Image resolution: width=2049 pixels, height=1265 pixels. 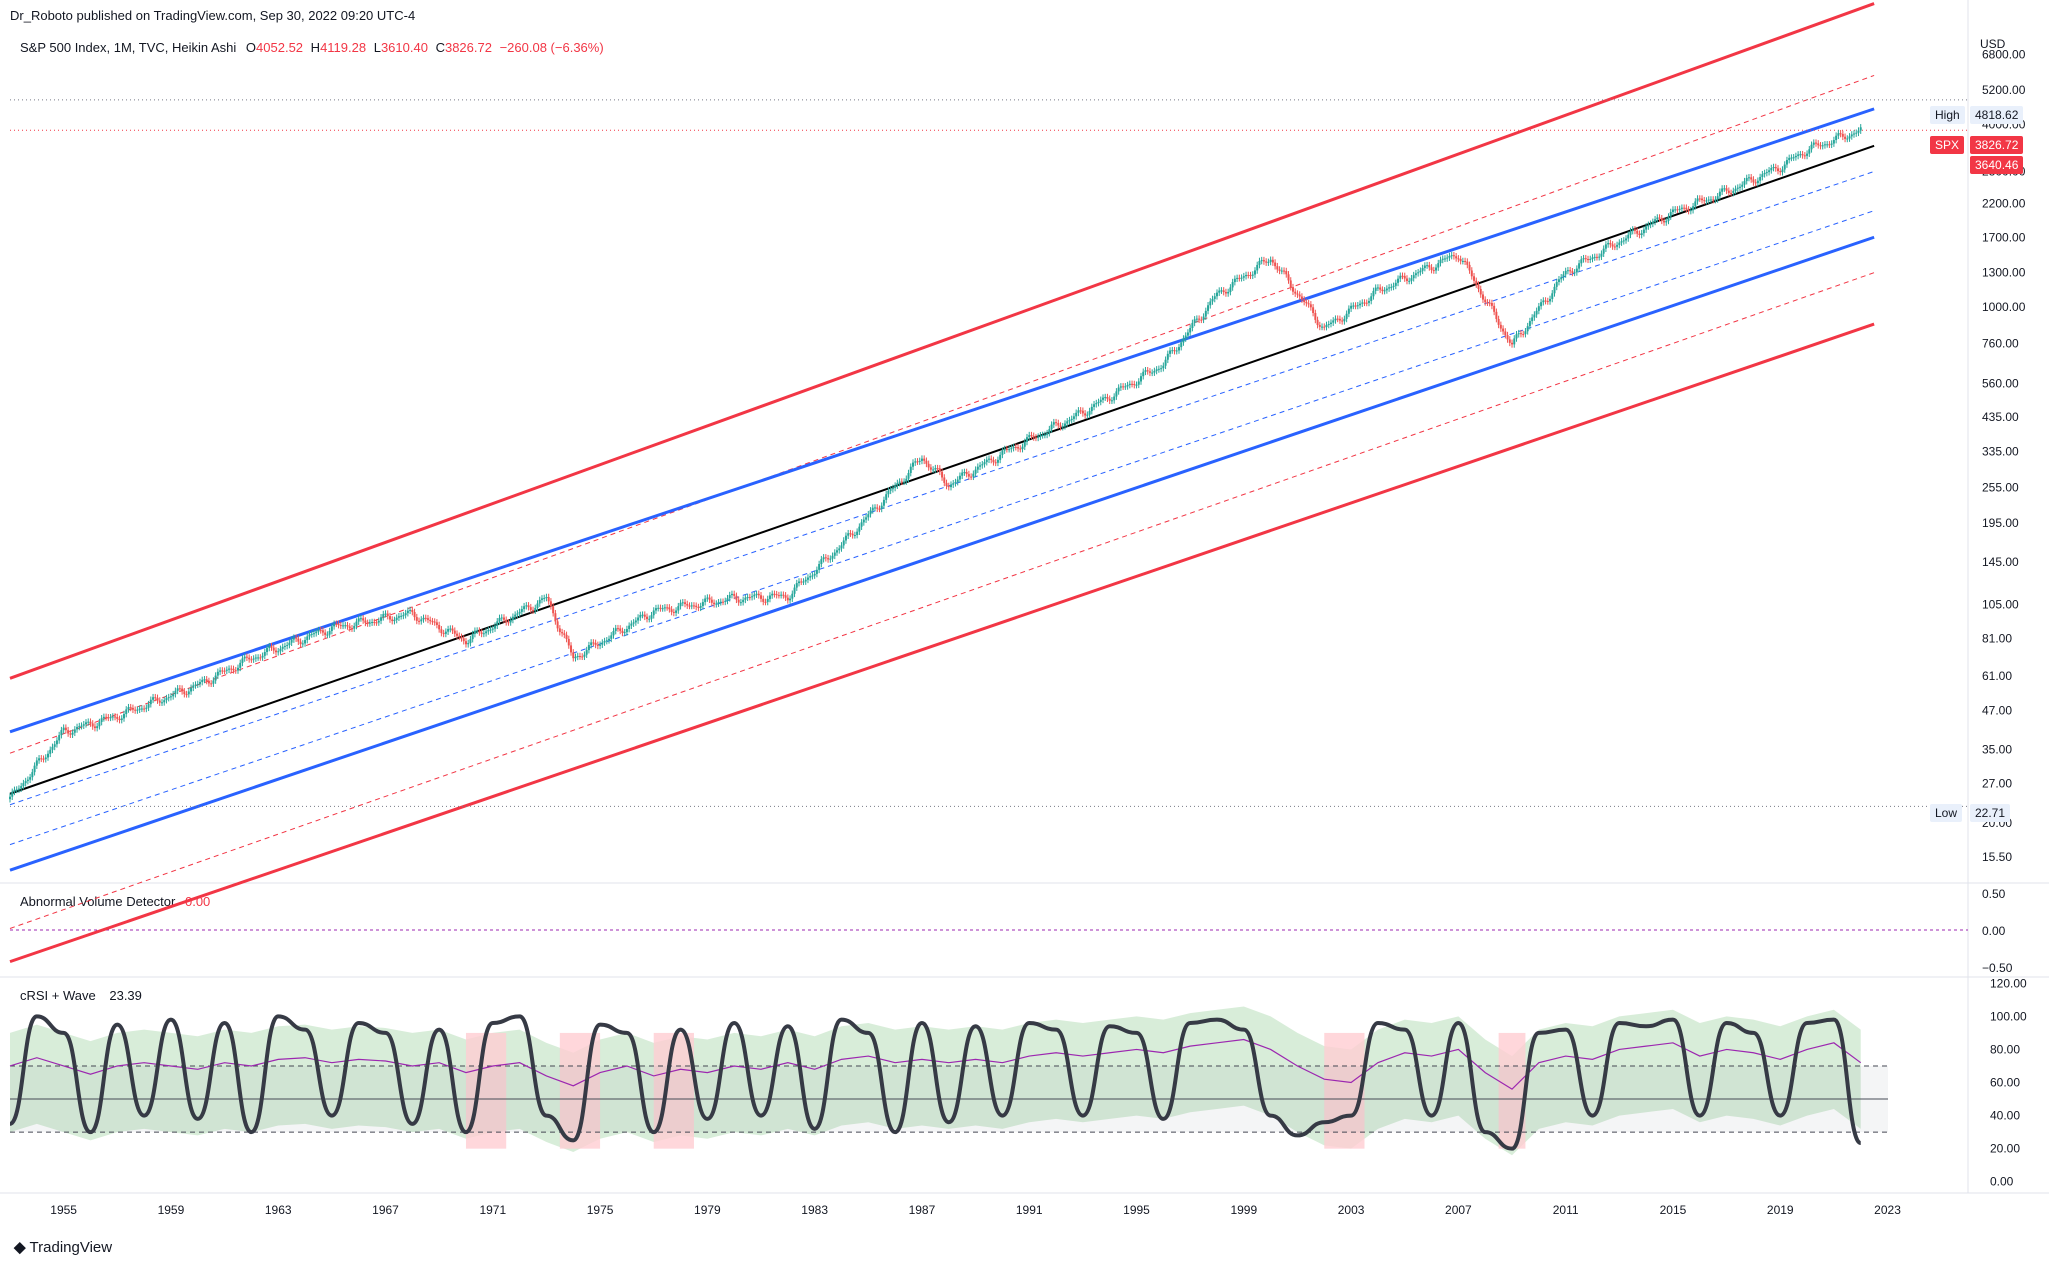 What do you see at coordinates (1997, 857) in the screenshot?
I see `price-tick-label: 15.50` at bounding box center [1997, 857].